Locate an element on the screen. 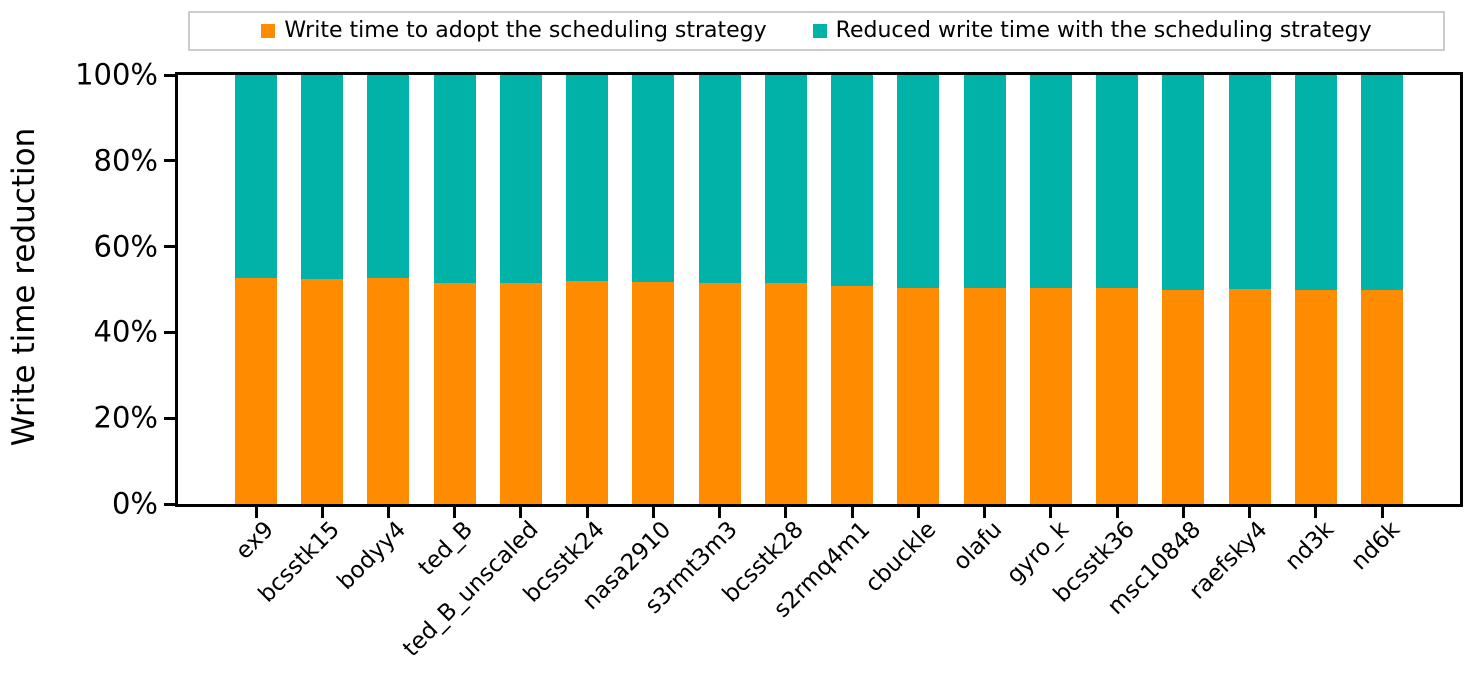 The height and width of the screenshot is (682, 1478). y-axis-title-container: Write time reduction is located at coordinates (24, 286).